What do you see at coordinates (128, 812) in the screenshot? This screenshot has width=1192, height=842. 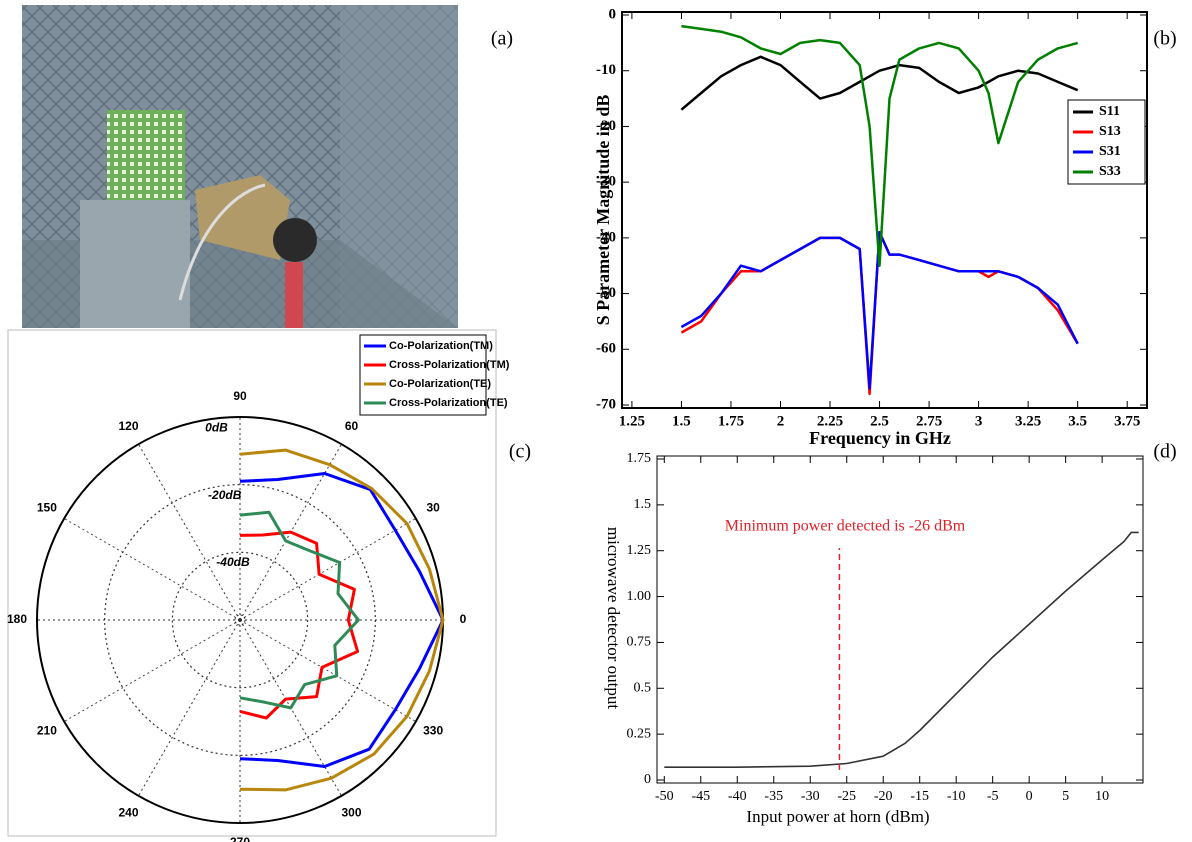 I see `angle-label: 240` at bounding box center [128, 812].